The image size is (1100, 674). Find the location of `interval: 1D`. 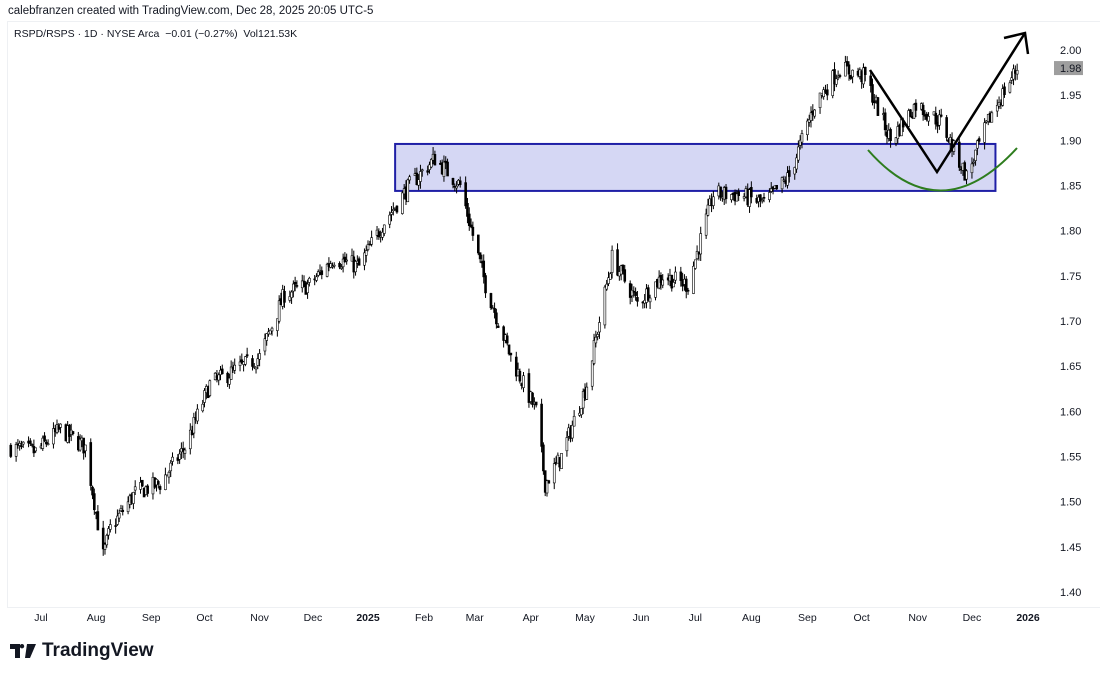

interval: 1D is located at coordinates (91, 34).